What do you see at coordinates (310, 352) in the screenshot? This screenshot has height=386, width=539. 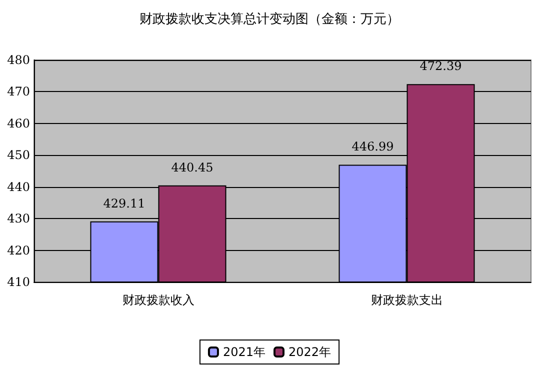 I see `legend-label: 2022年` at bounding box center [310, 352].